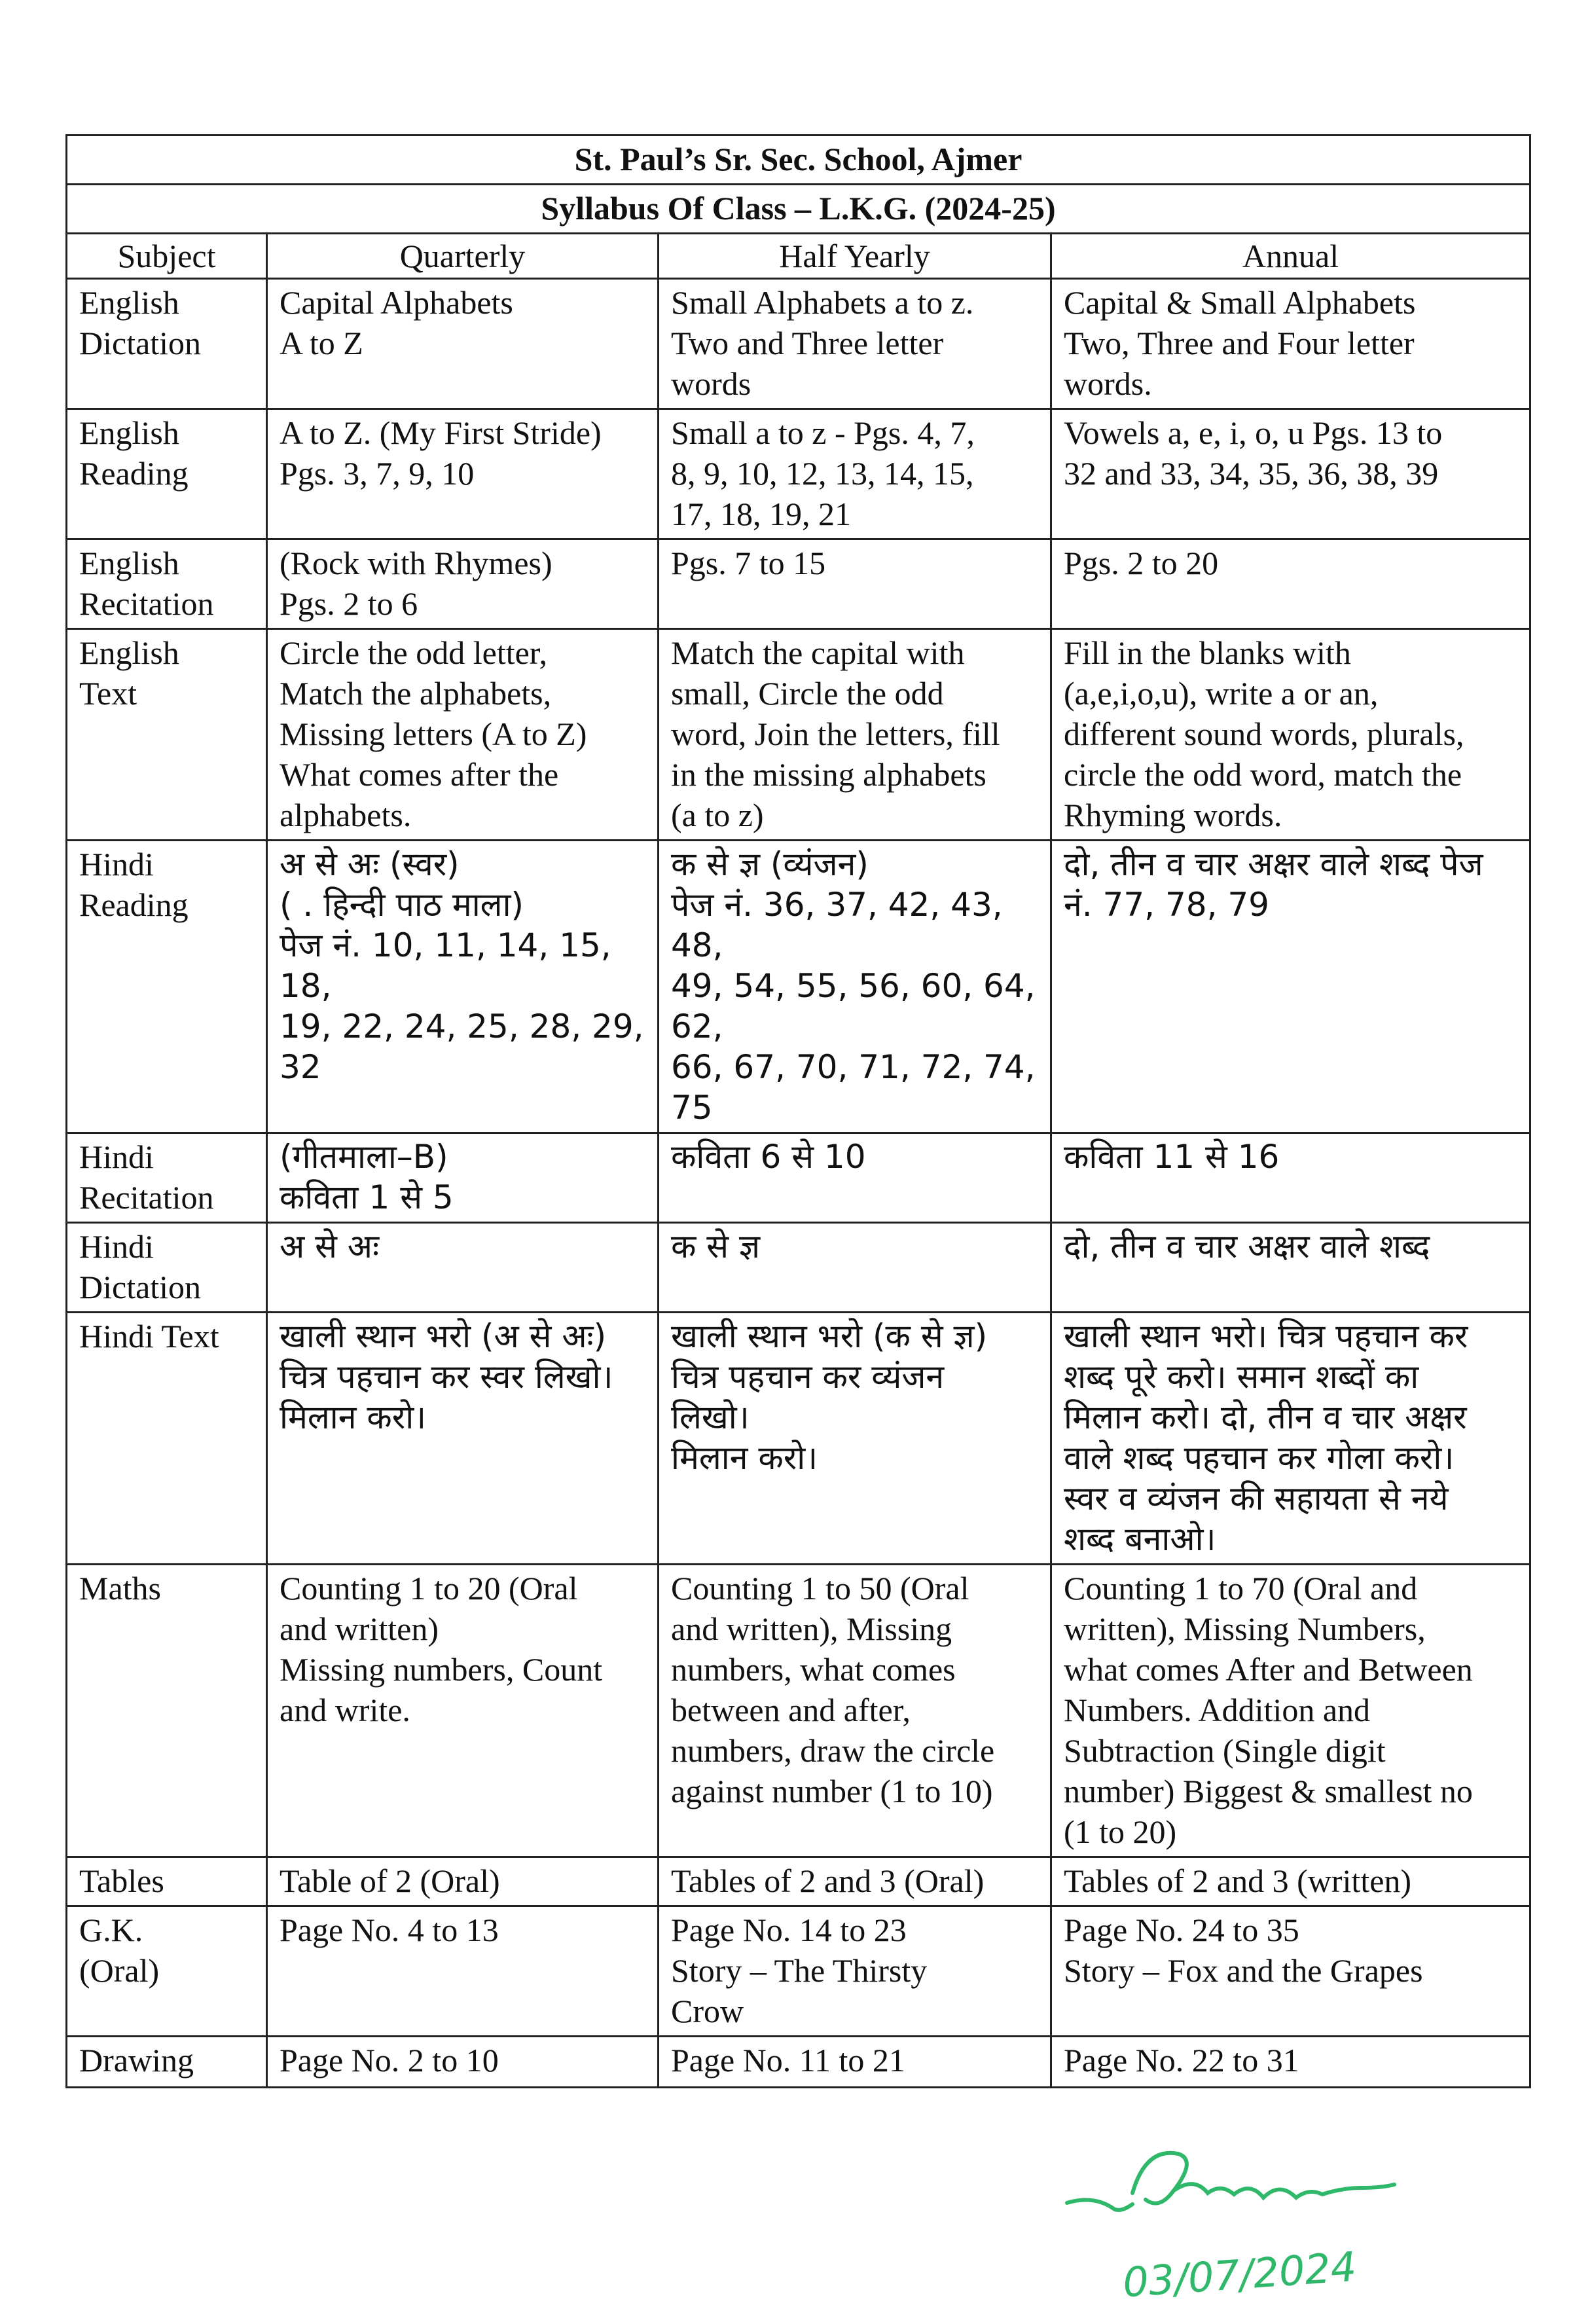 The image size is (1592, 2324). Describe the element at coordinates (1243, 1970) in the screenshot. I see `cell-line: Story – Fox and the Grapes` at that location.